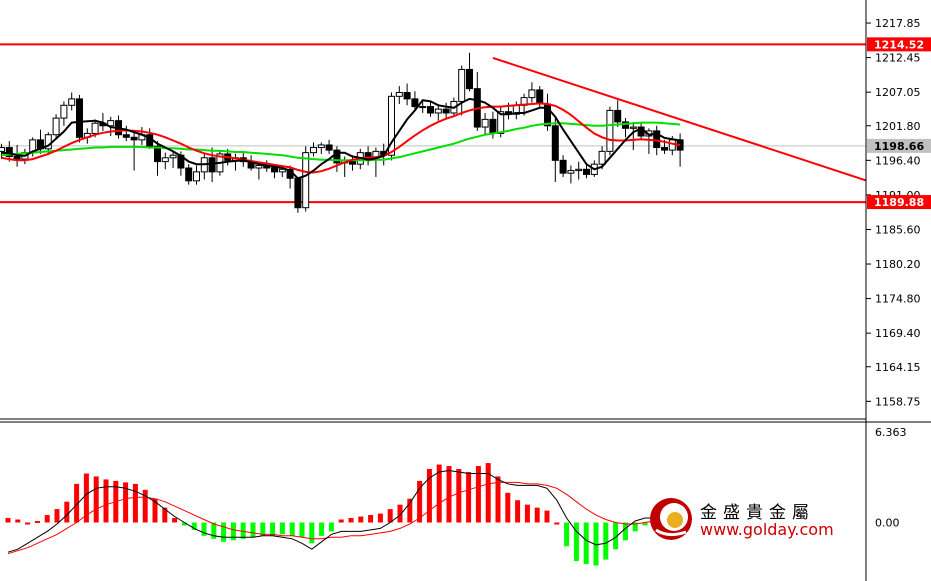 This screenshot has width=931, height=581. Describe the element at coordinates (898, 160) in the screenshot. I see `y-tick-label: 1196.40` at that location.